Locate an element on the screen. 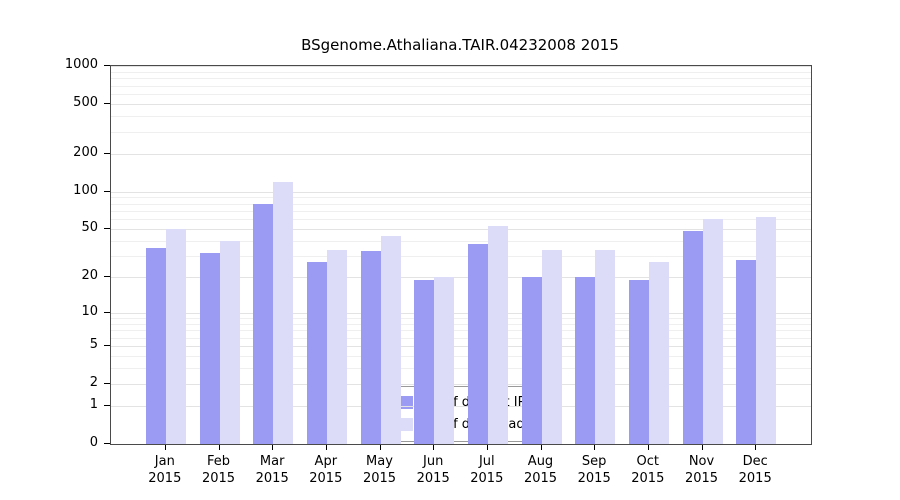 The image size is (900, 500). y-tick-label: 20 is located at coordinates (89, 276).